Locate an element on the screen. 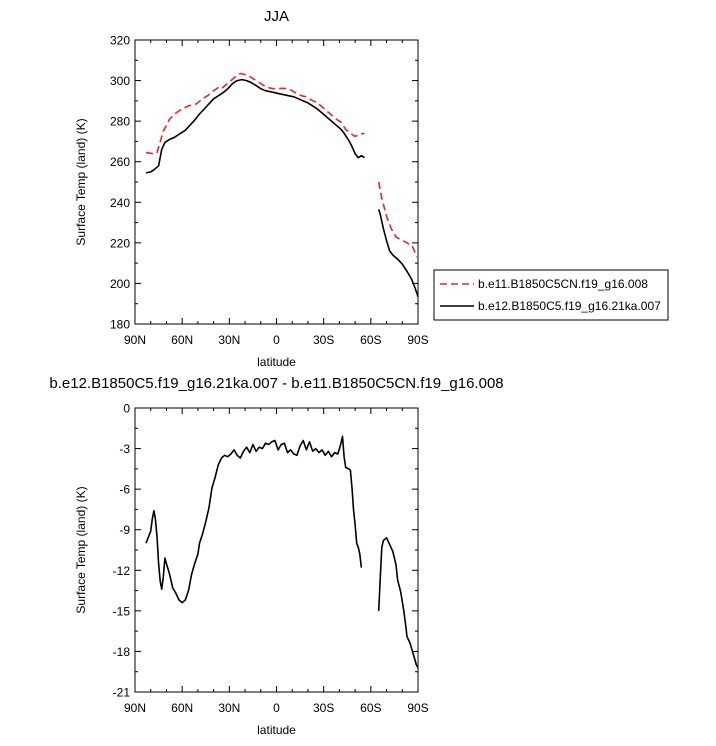 The image size is (716, 746). y-tick-label: -21 is located at coordinates (122, 693).